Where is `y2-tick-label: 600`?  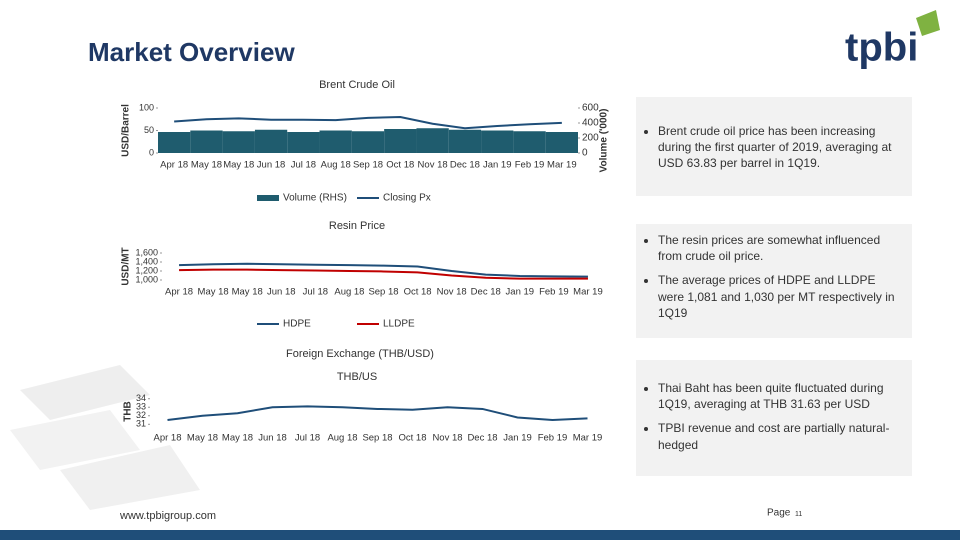
y2-tick-label: 600 is located at coordinates (590, 108).